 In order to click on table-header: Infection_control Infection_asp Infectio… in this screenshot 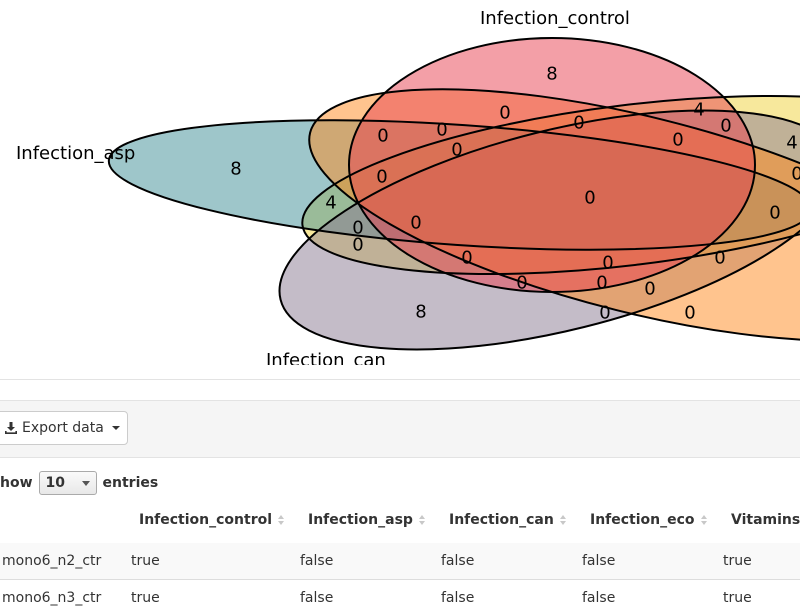, I will do `click(400, 522)`.